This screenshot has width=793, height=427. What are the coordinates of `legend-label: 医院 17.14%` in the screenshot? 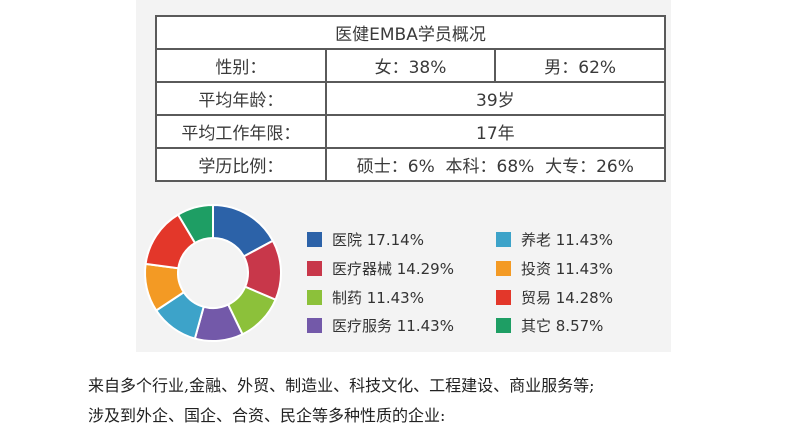 It's located at (378, 239).